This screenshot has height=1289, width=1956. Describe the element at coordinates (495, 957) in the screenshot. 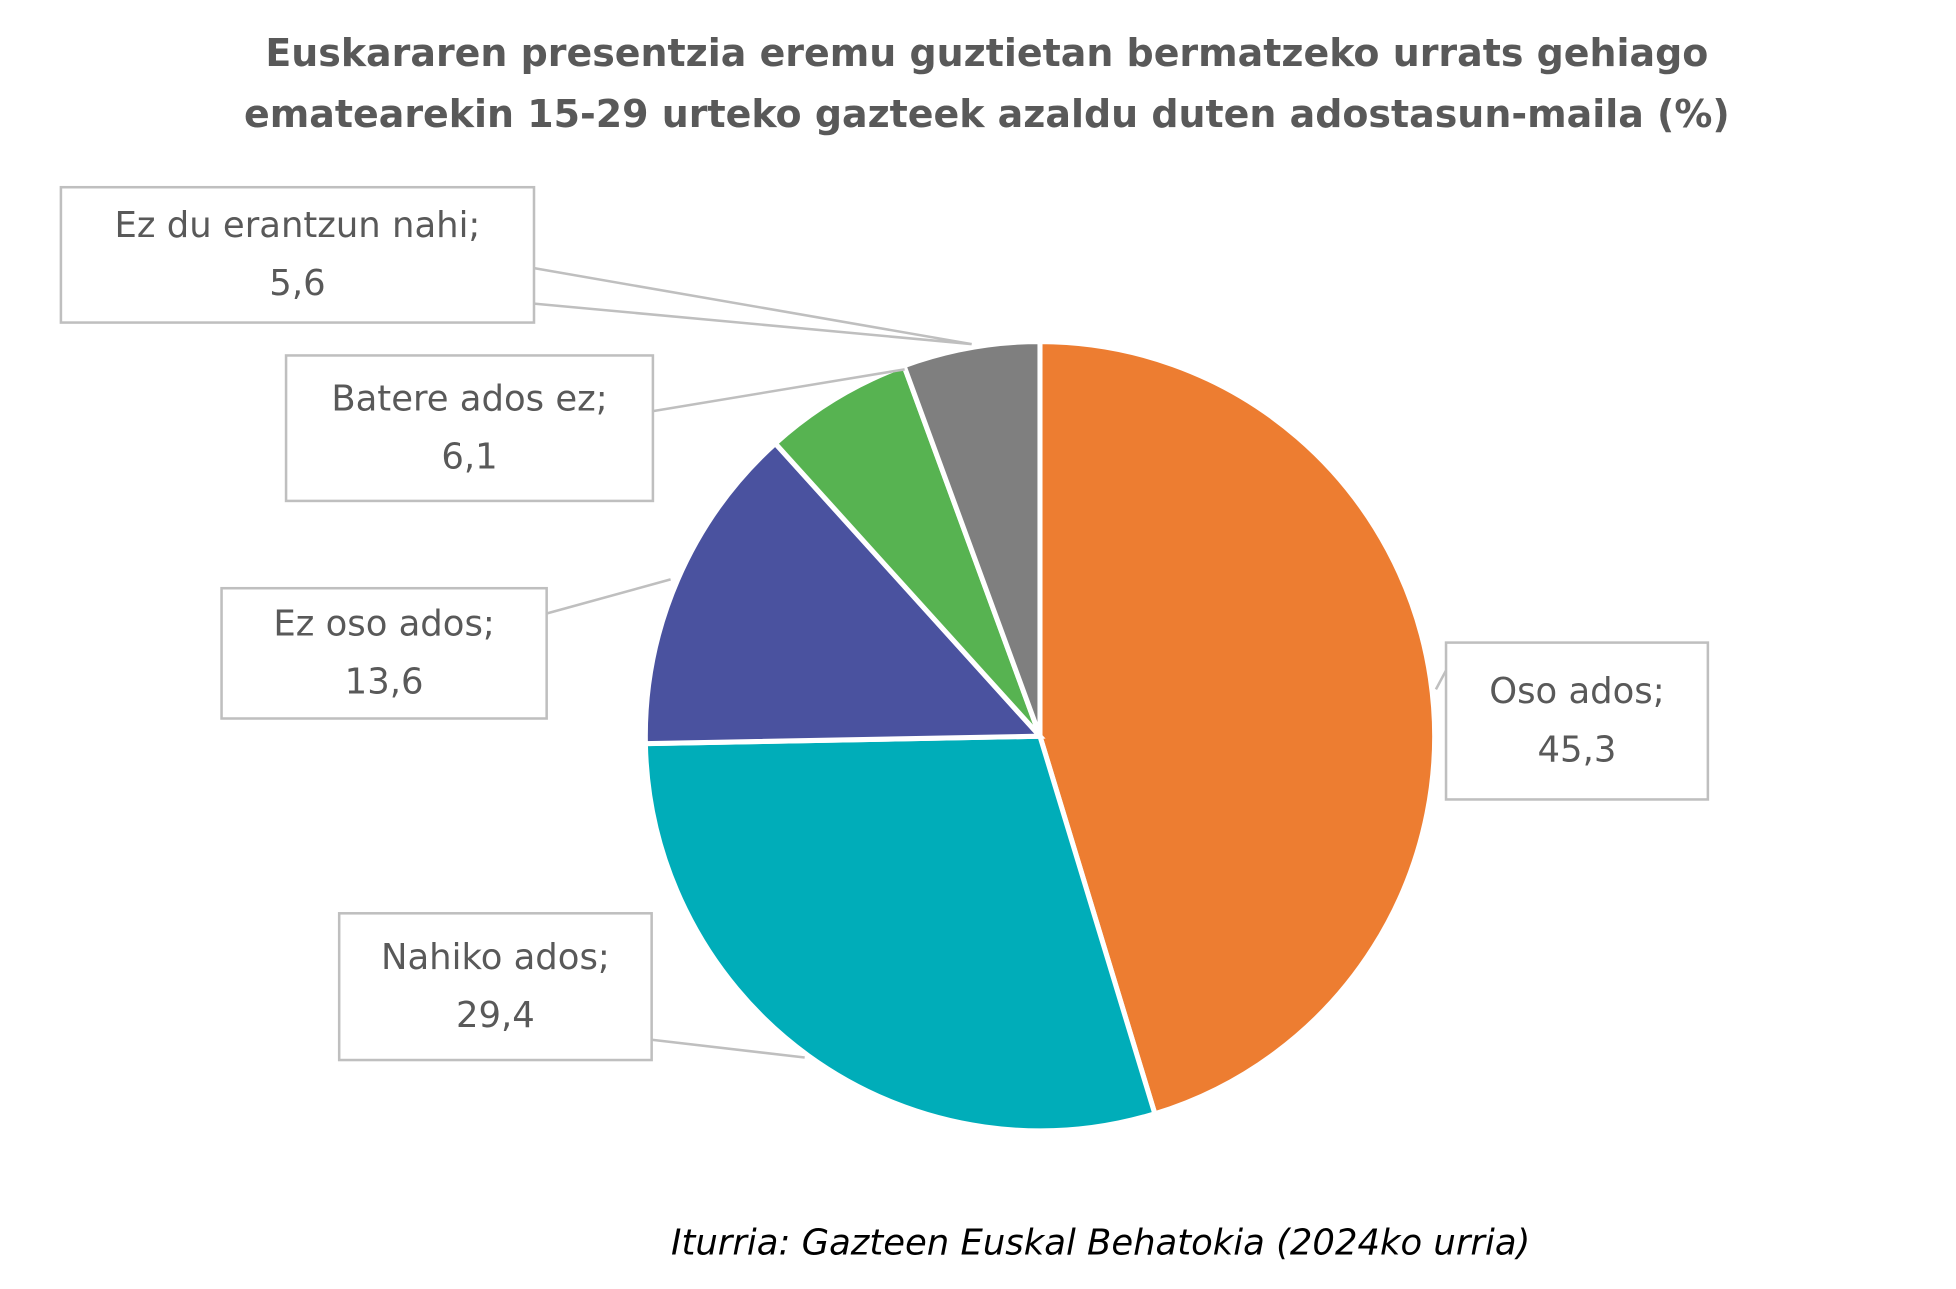

I see `slice-label: Nahiko ados;` at that location.